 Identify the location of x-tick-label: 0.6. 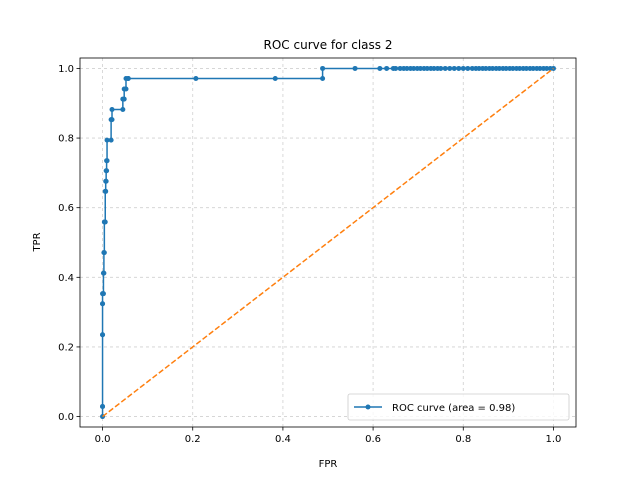
(373, 439).